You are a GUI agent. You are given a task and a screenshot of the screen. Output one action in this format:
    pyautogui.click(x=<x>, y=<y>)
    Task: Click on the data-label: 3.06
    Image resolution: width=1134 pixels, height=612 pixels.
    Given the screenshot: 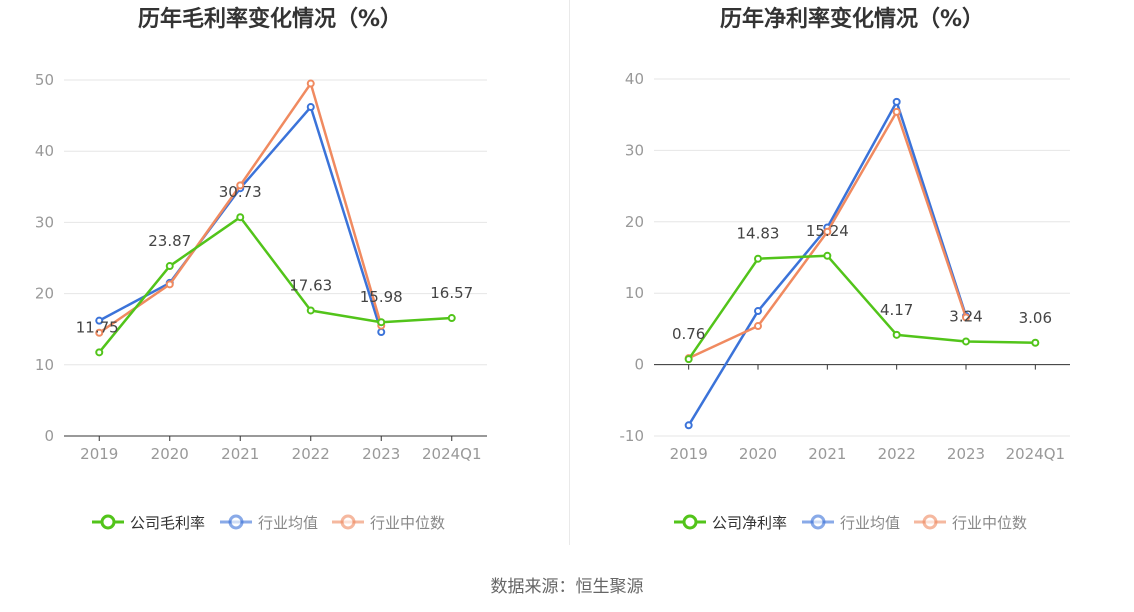 What is the action you would take?
    pyautogui.click(x=1035, y=318)
    